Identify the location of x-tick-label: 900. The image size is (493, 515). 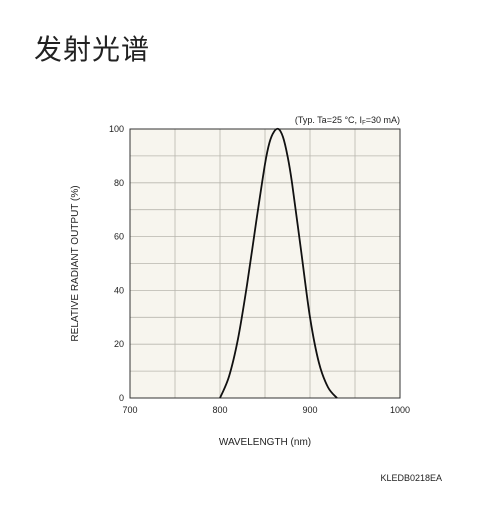
(309, 410).